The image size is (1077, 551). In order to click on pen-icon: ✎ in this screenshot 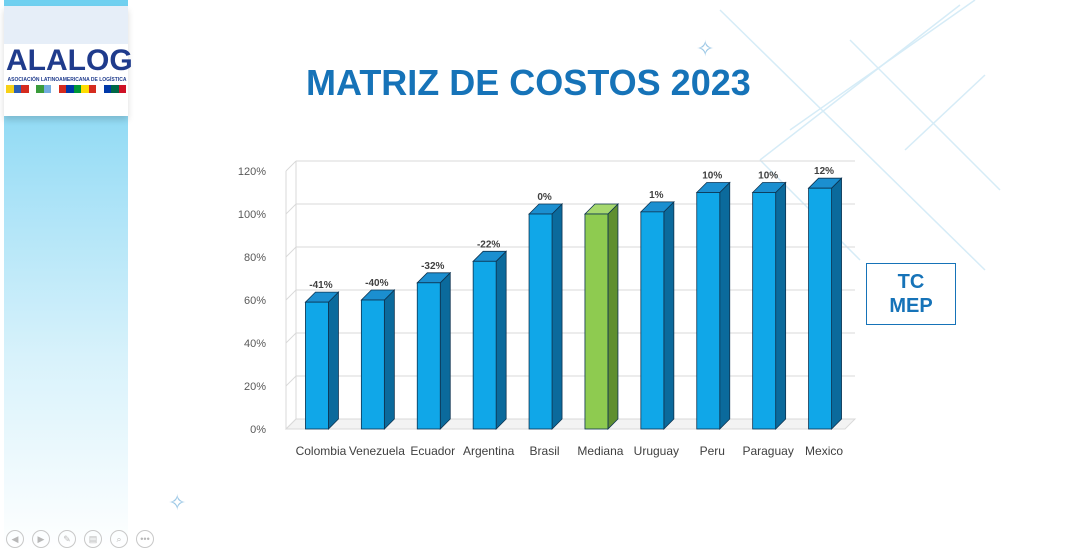, I will do `click(67, 539)`.